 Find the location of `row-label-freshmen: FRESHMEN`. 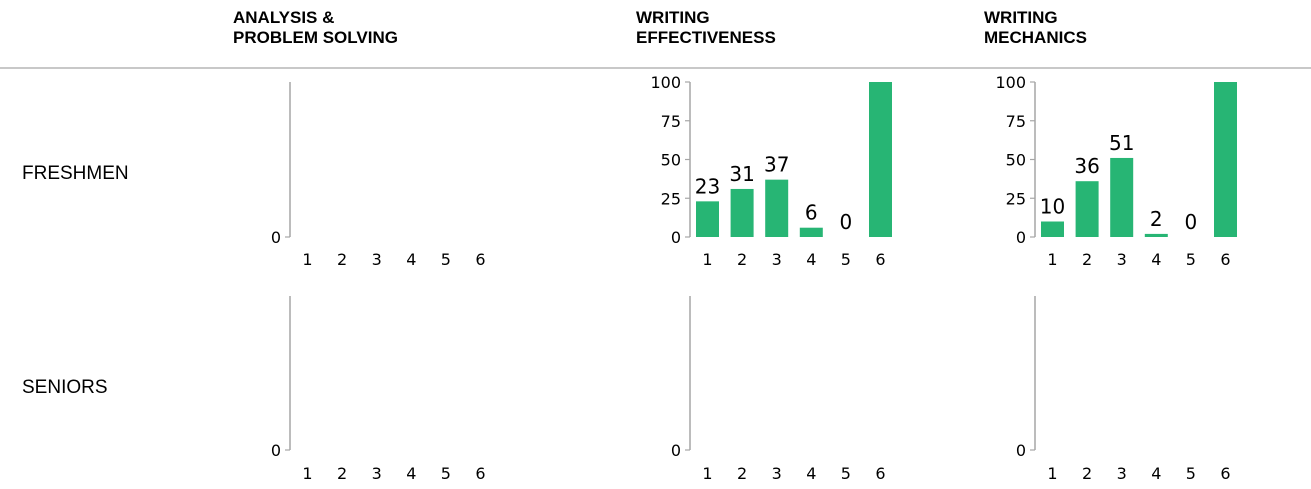

row-label-freshmen: FRESHMEN is located at coordinates (75, 173).